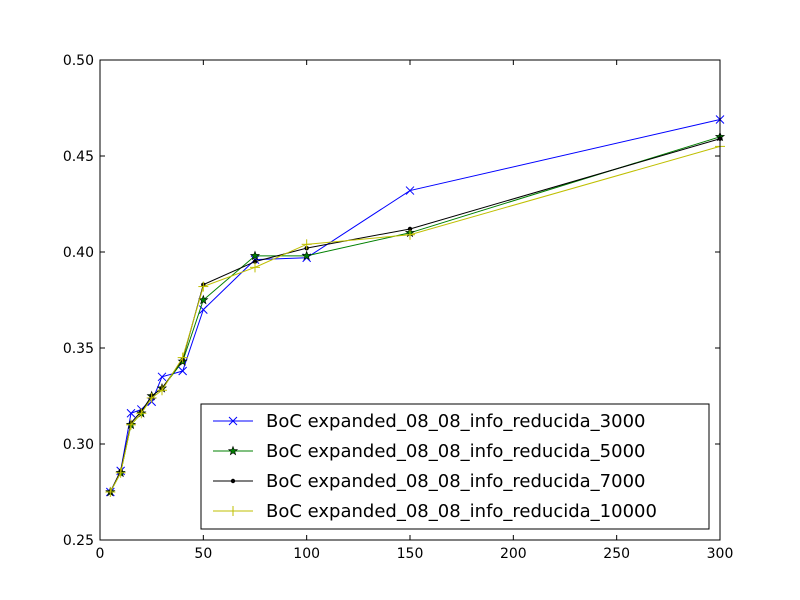 This screenshot has width=800, height=600. What do you see at coordinates (720, 554) in the screenshot?
I see `x-tick-label: 300` at bounding box center [720, 554].